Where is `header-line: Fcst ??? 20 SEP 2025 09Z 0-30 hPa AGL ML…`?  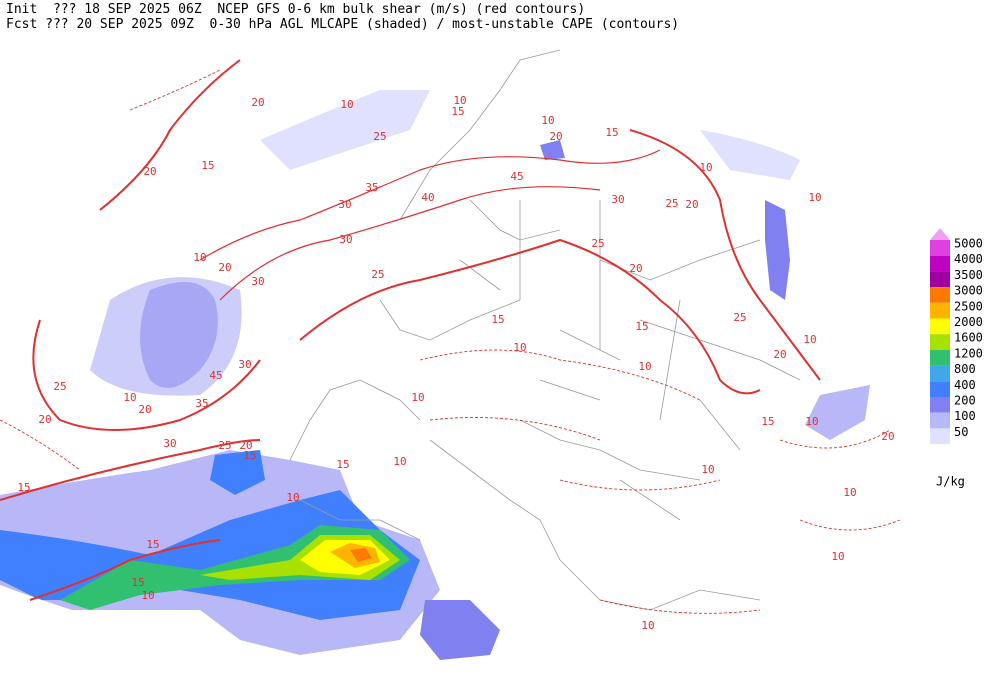 header-line: Fcst ??? 20 SEP 2025 09Z 0-30 hPa AGL ML… is located at coordinates (342, 24).